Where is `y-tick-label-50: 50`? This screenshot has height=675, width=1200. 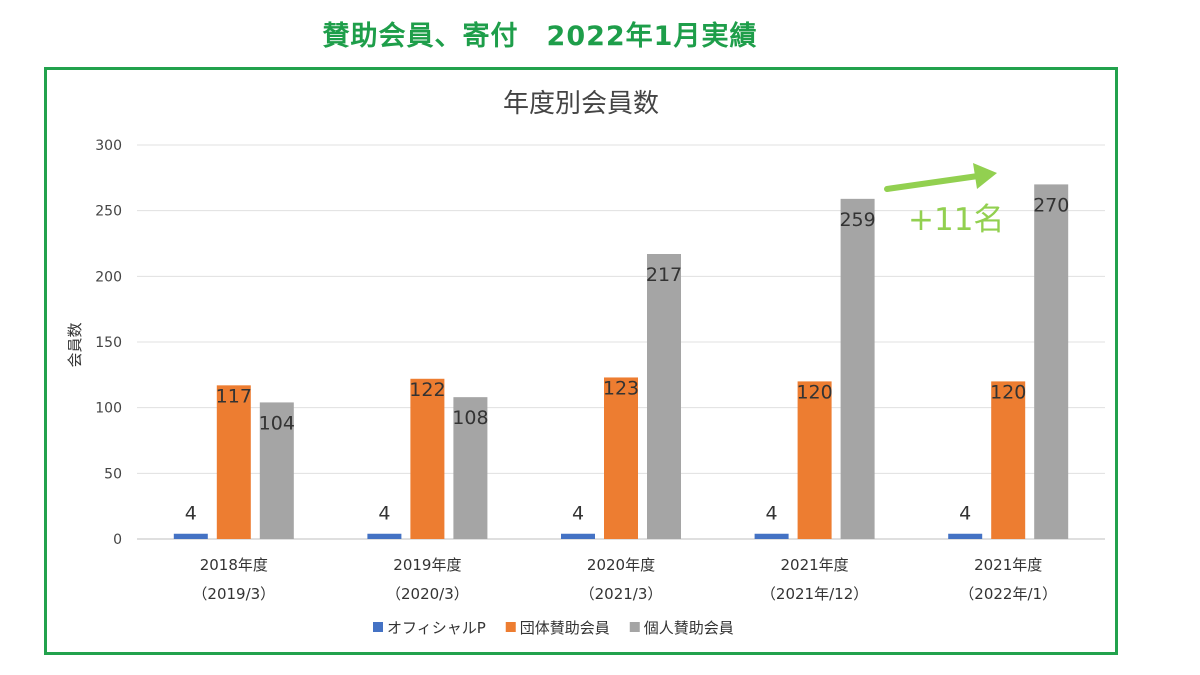
y-tick-label-50: 50 is located at coordinates (113, 474).